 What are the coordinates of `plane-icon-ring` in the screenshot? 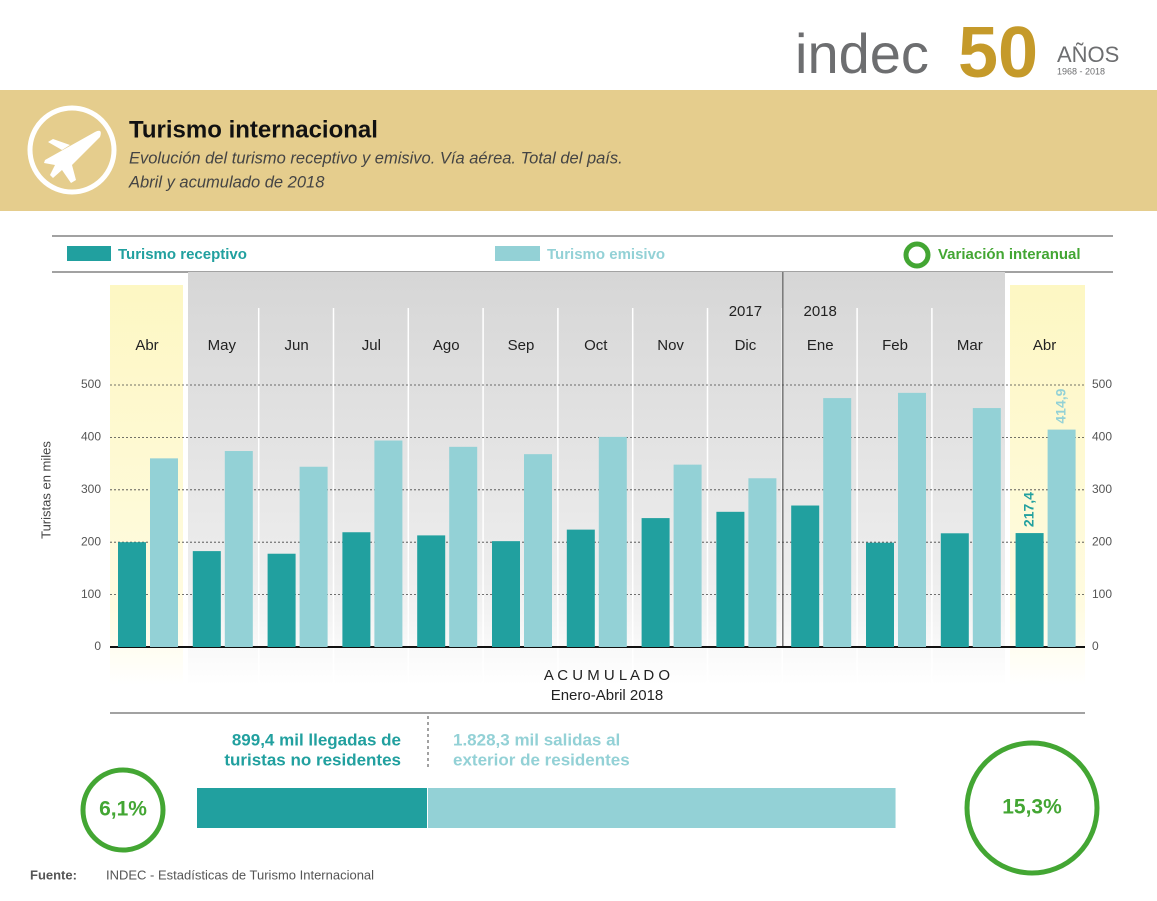 It's located at (72, 150).